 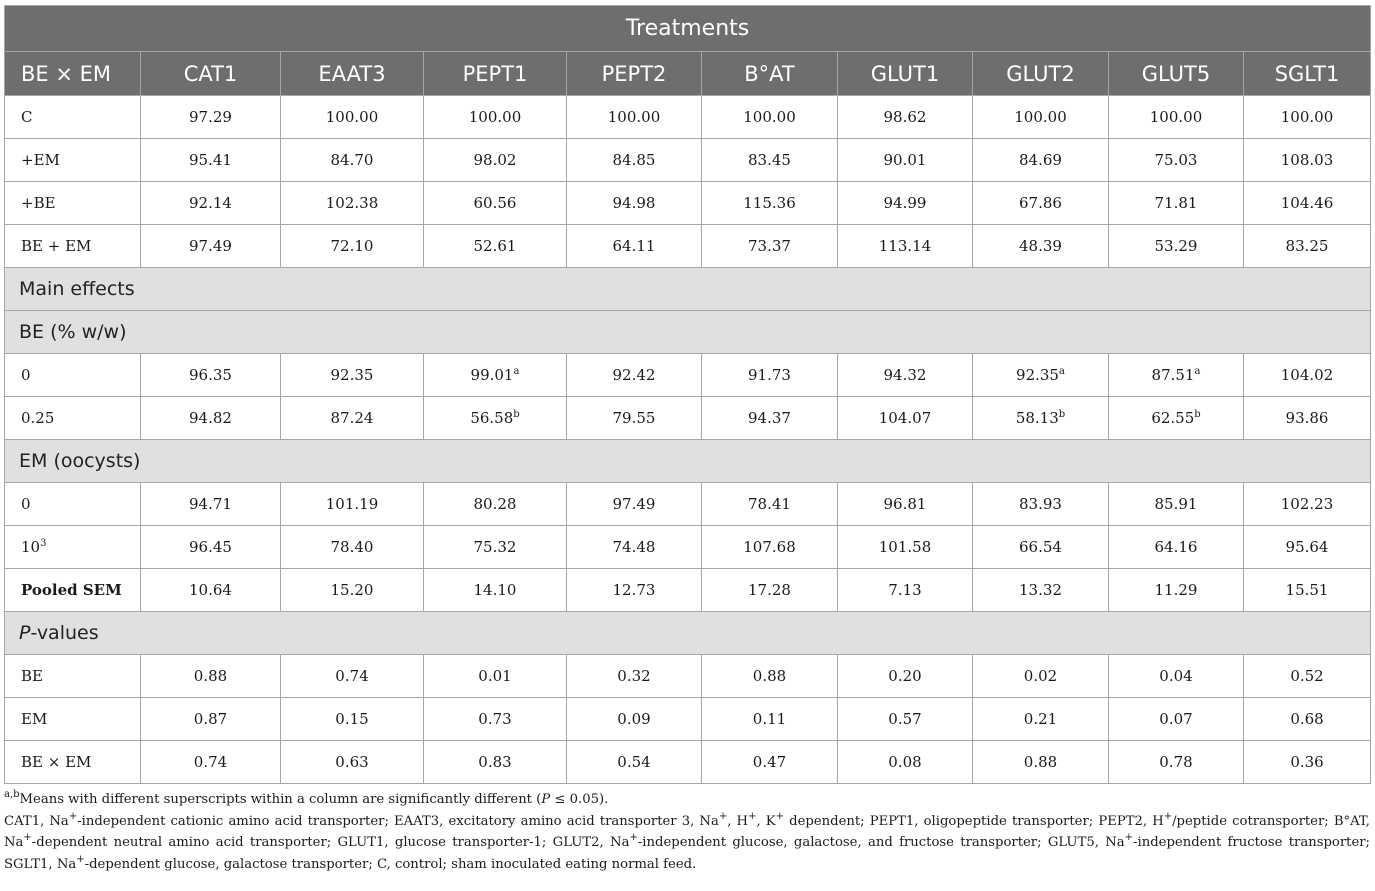 I want to click on cell-value: 101.19, so click(x=352, y=504).